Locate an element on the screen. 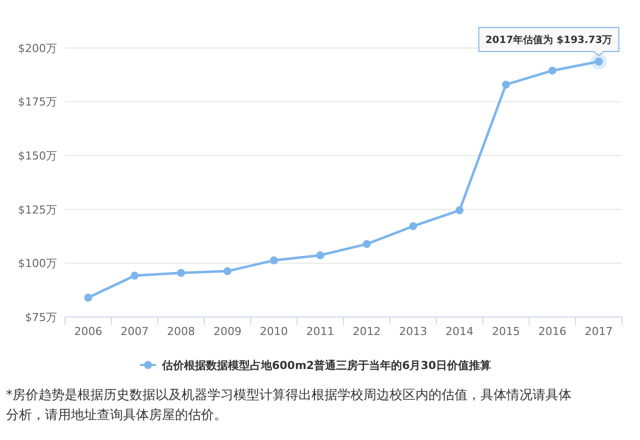 Image resolution: width=640 pixels, height=440 pixels. legend-label: 估价根据数据模型占地600m2普通三房于当年的6月30日价值推算 is located at coordinates (326, 365).